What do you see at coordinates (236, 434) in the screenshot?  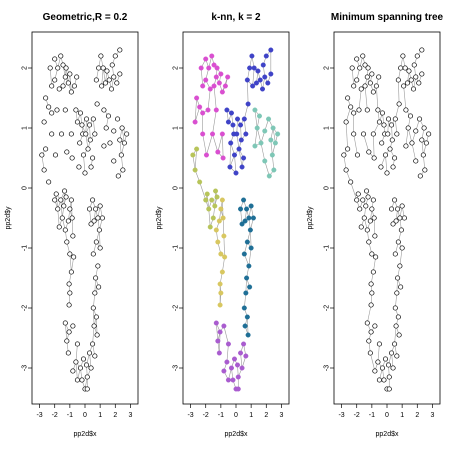 I see `x-axis-label: pp2d$x` at bounding box center [236, 434].